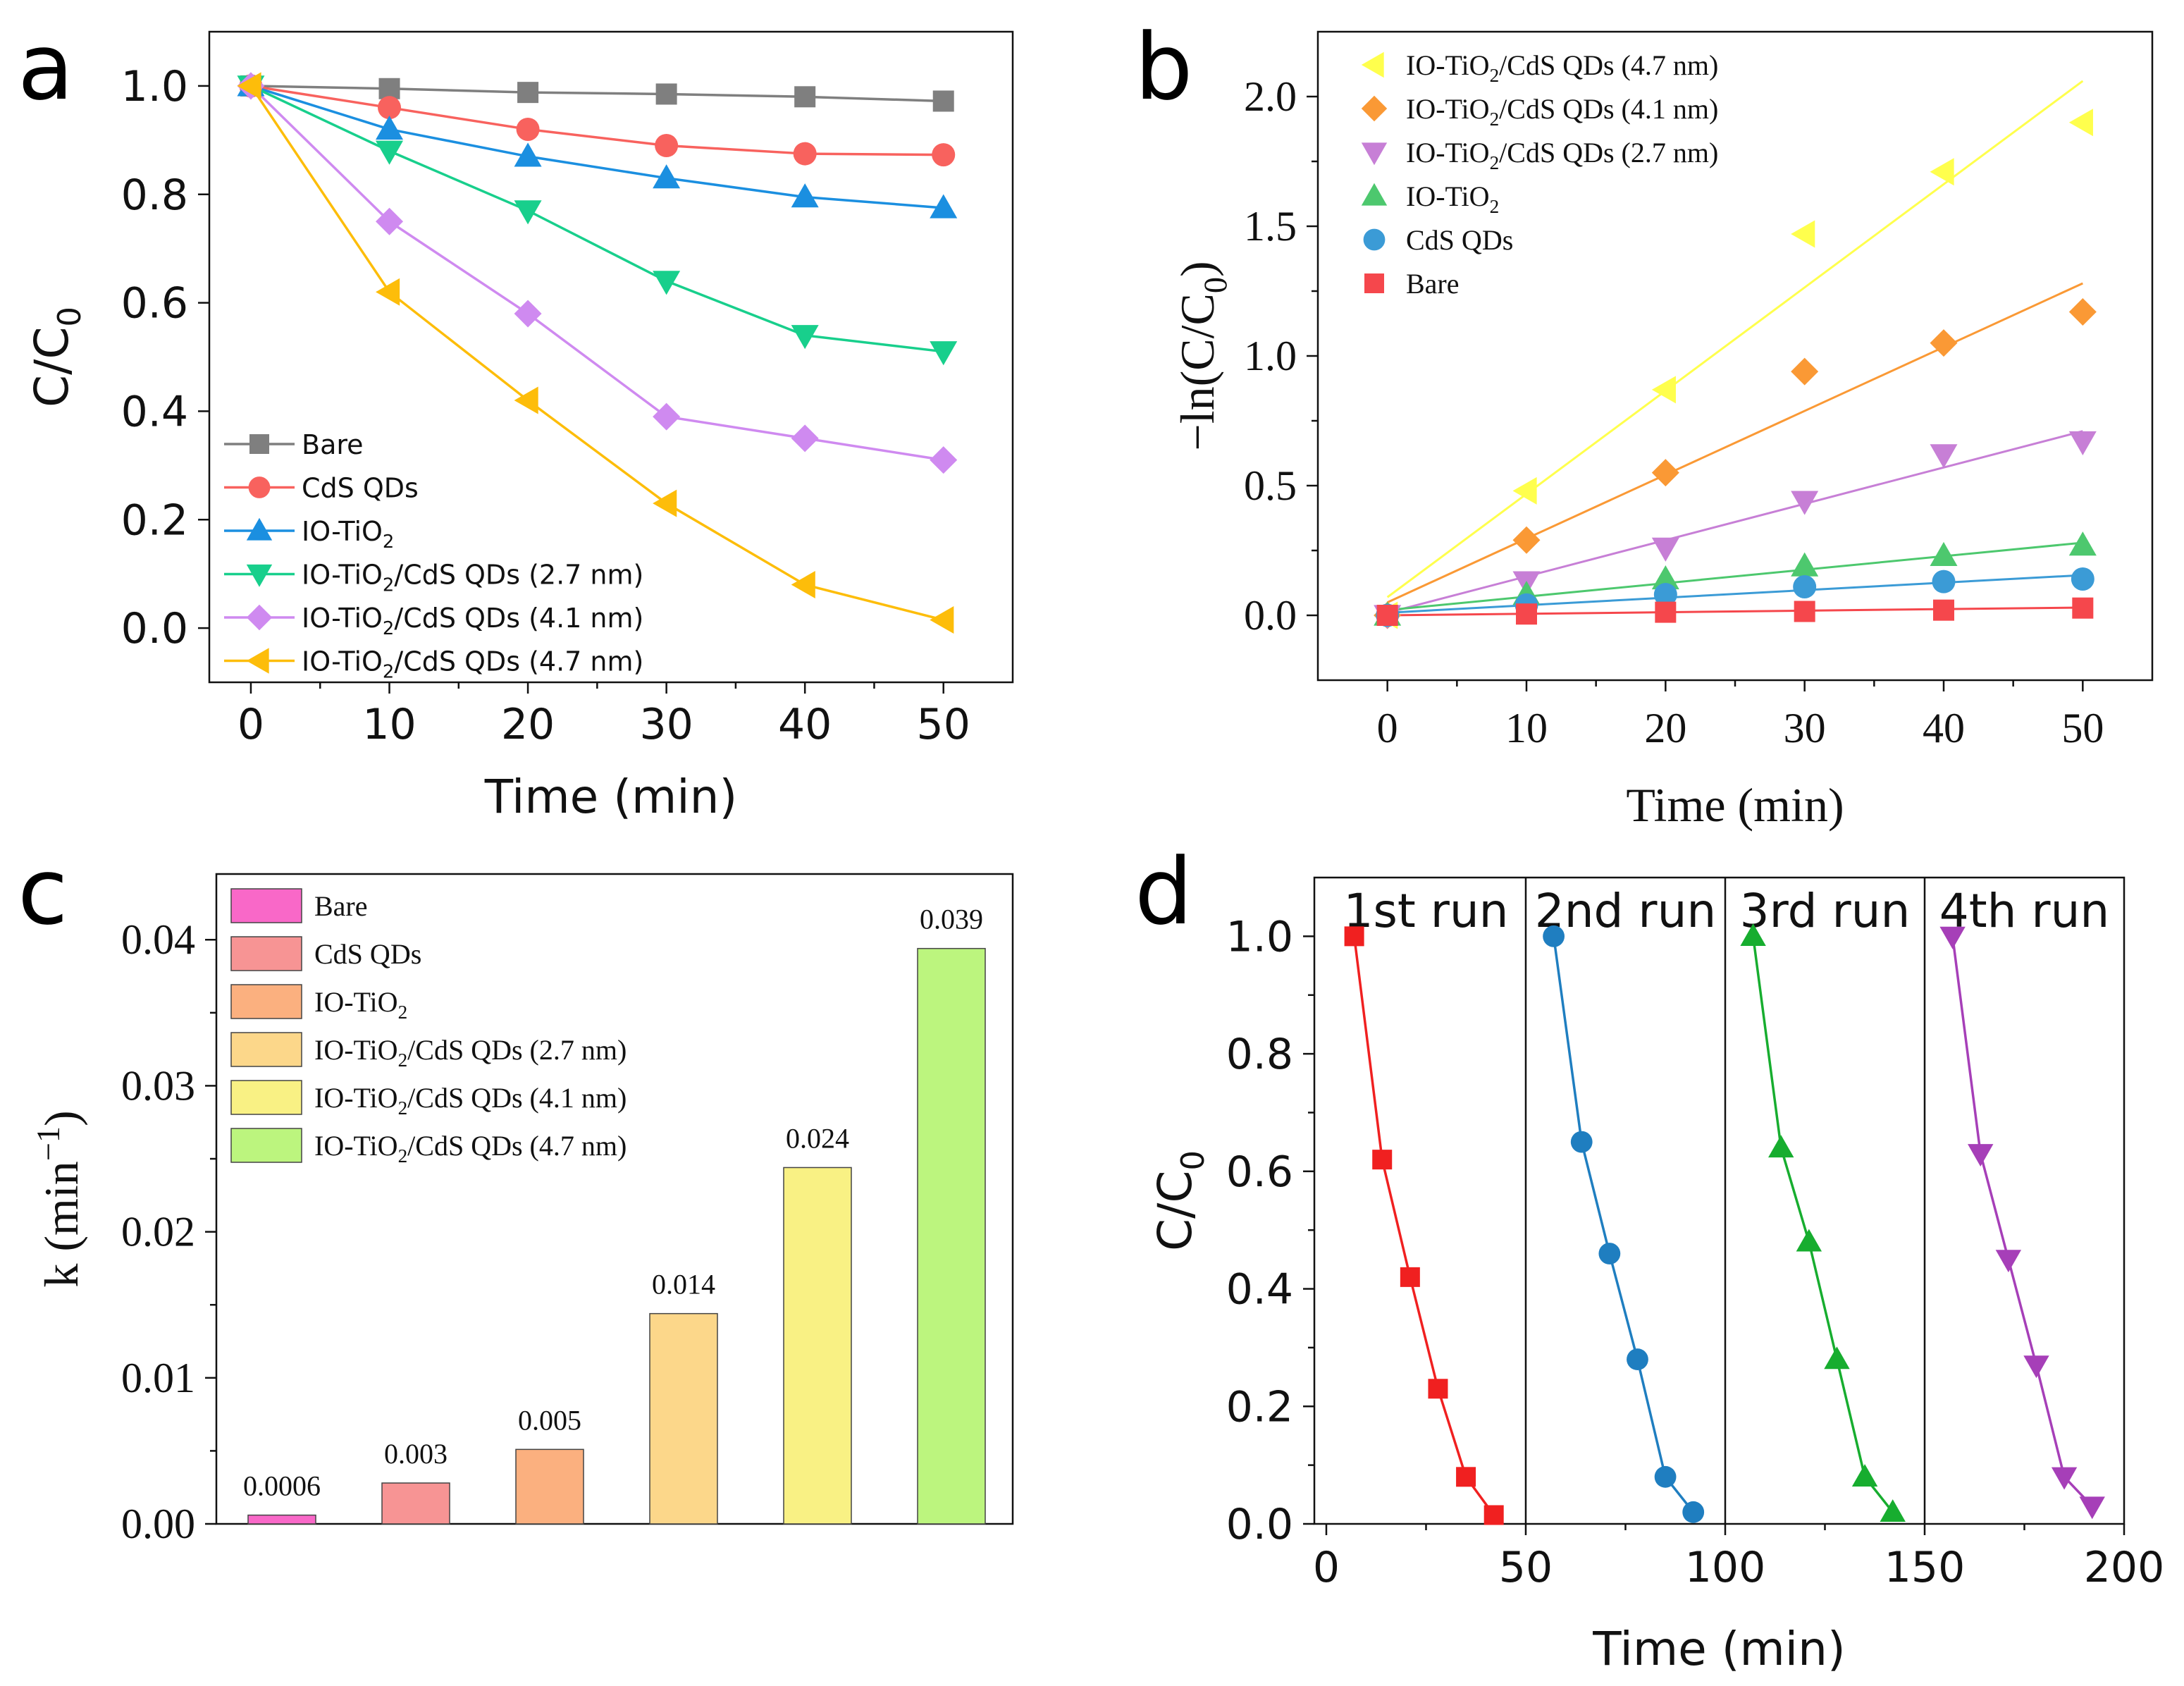 The width and height of the screenshot is (2184, 1686). What do you see at coordinates (59, 1199) in the screenshot?
I see `c-ylabel: k (min−1)` at bounding box center [59, 1199].